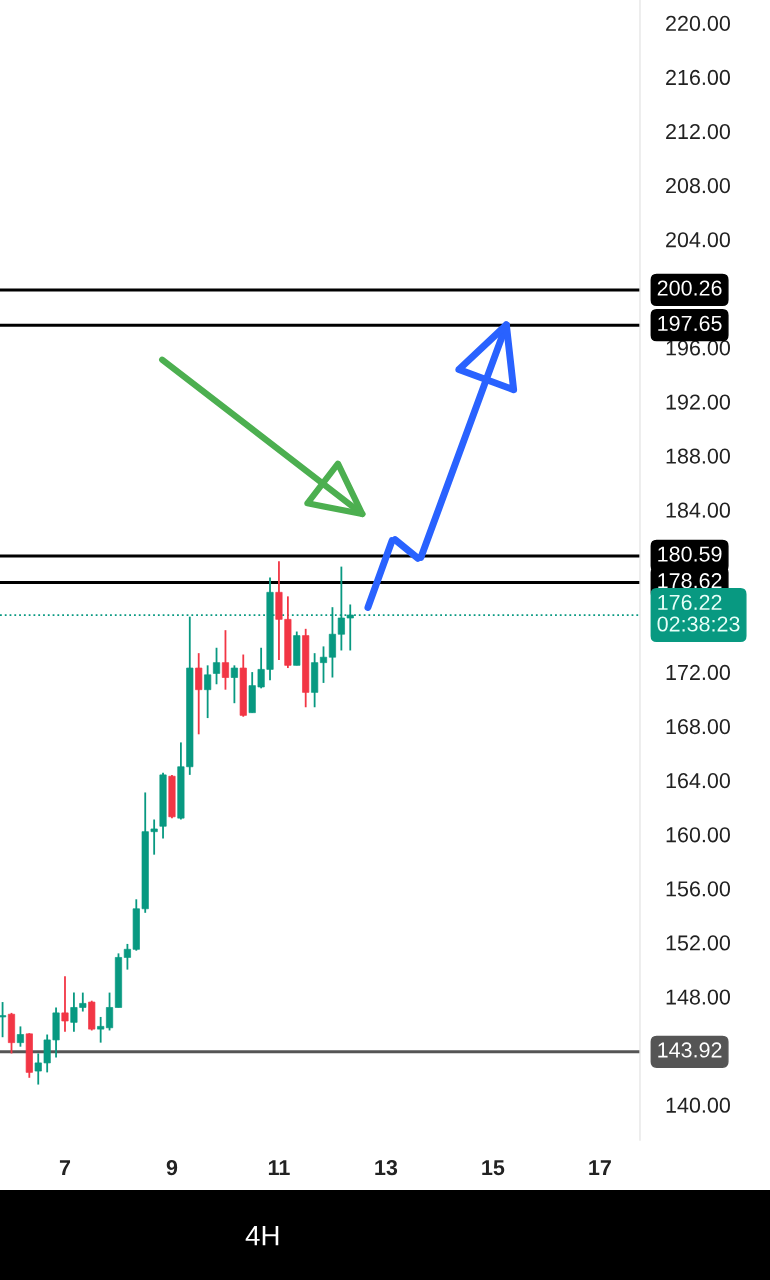 This screenshot has width=770, height=1280. What do you see at coordinates (698, 672) in the screenshot?
I see `y-tick-label: 172.00` at bounding box center [698, 672].